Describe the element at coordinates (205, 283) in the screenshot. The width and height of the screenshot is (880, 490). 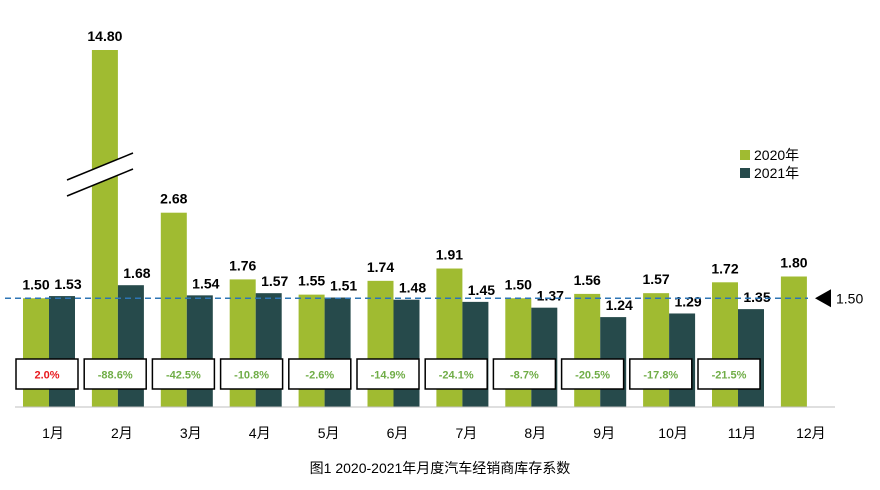
I see `value-label-2021-3: 1.54` at that location.